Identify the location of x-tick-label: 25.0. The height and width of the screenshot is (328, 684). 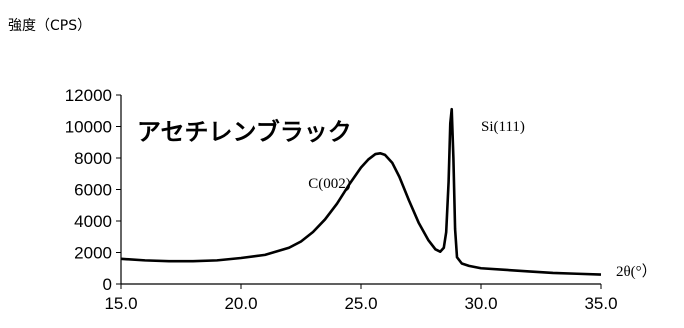
(360, 303).